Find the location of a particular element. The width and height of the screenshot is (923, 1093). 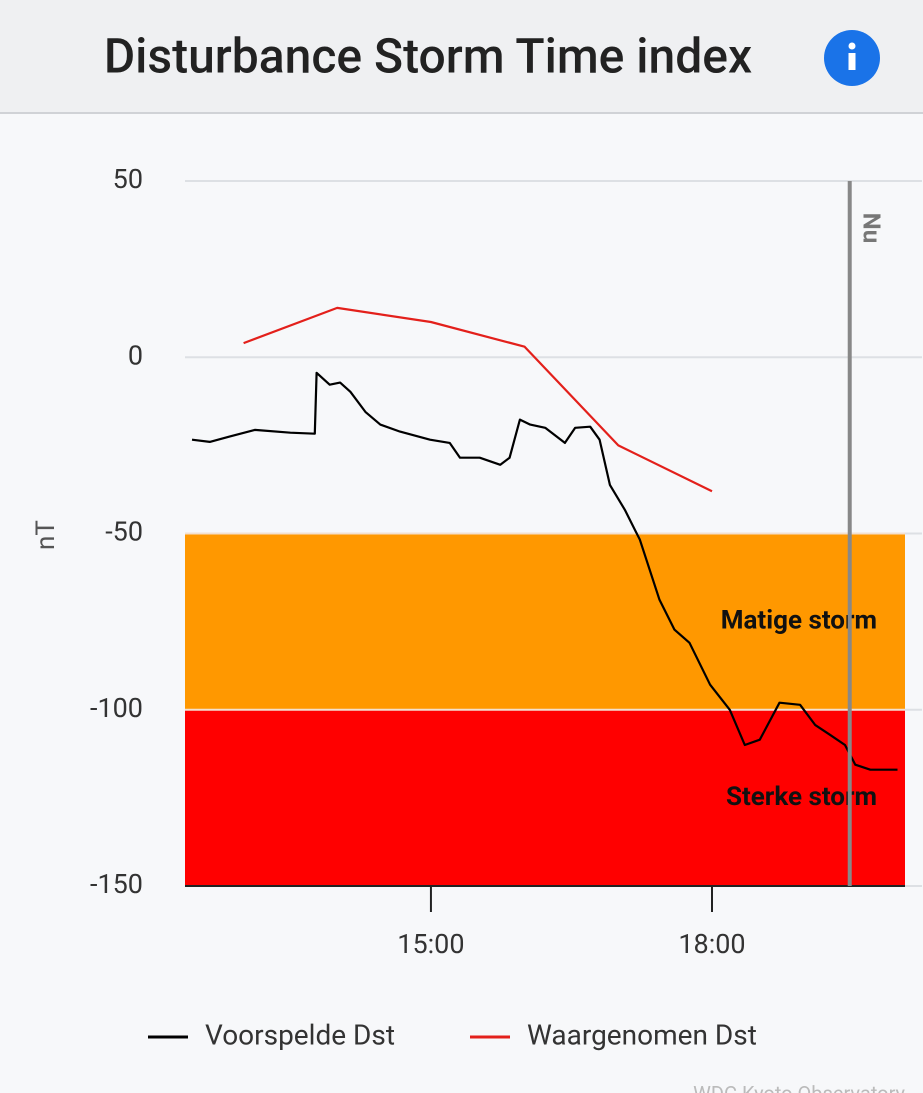

y-axis-label: nT is located at coordinates (46, 535).